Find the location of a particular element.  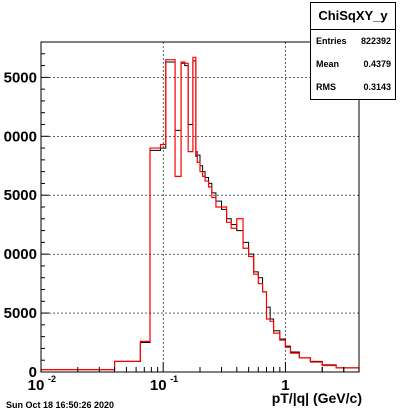

stats-rms-value: 0.3143 is located at coordinates (377, 87).